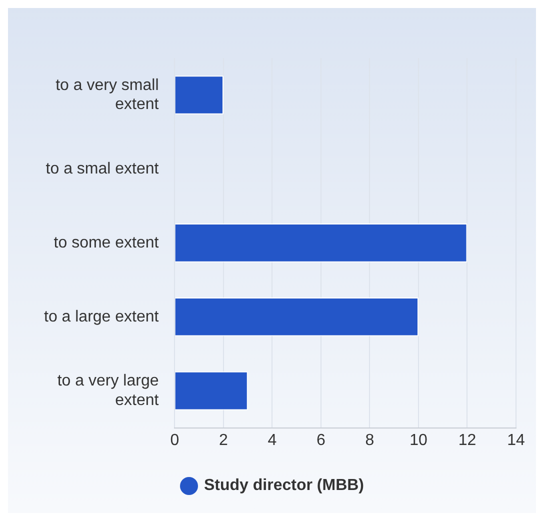  What do you see at coordinates (103, 169) in the screenshot?
I see `y-tick-label: to a smal extent` at bounding box center [103, 169].